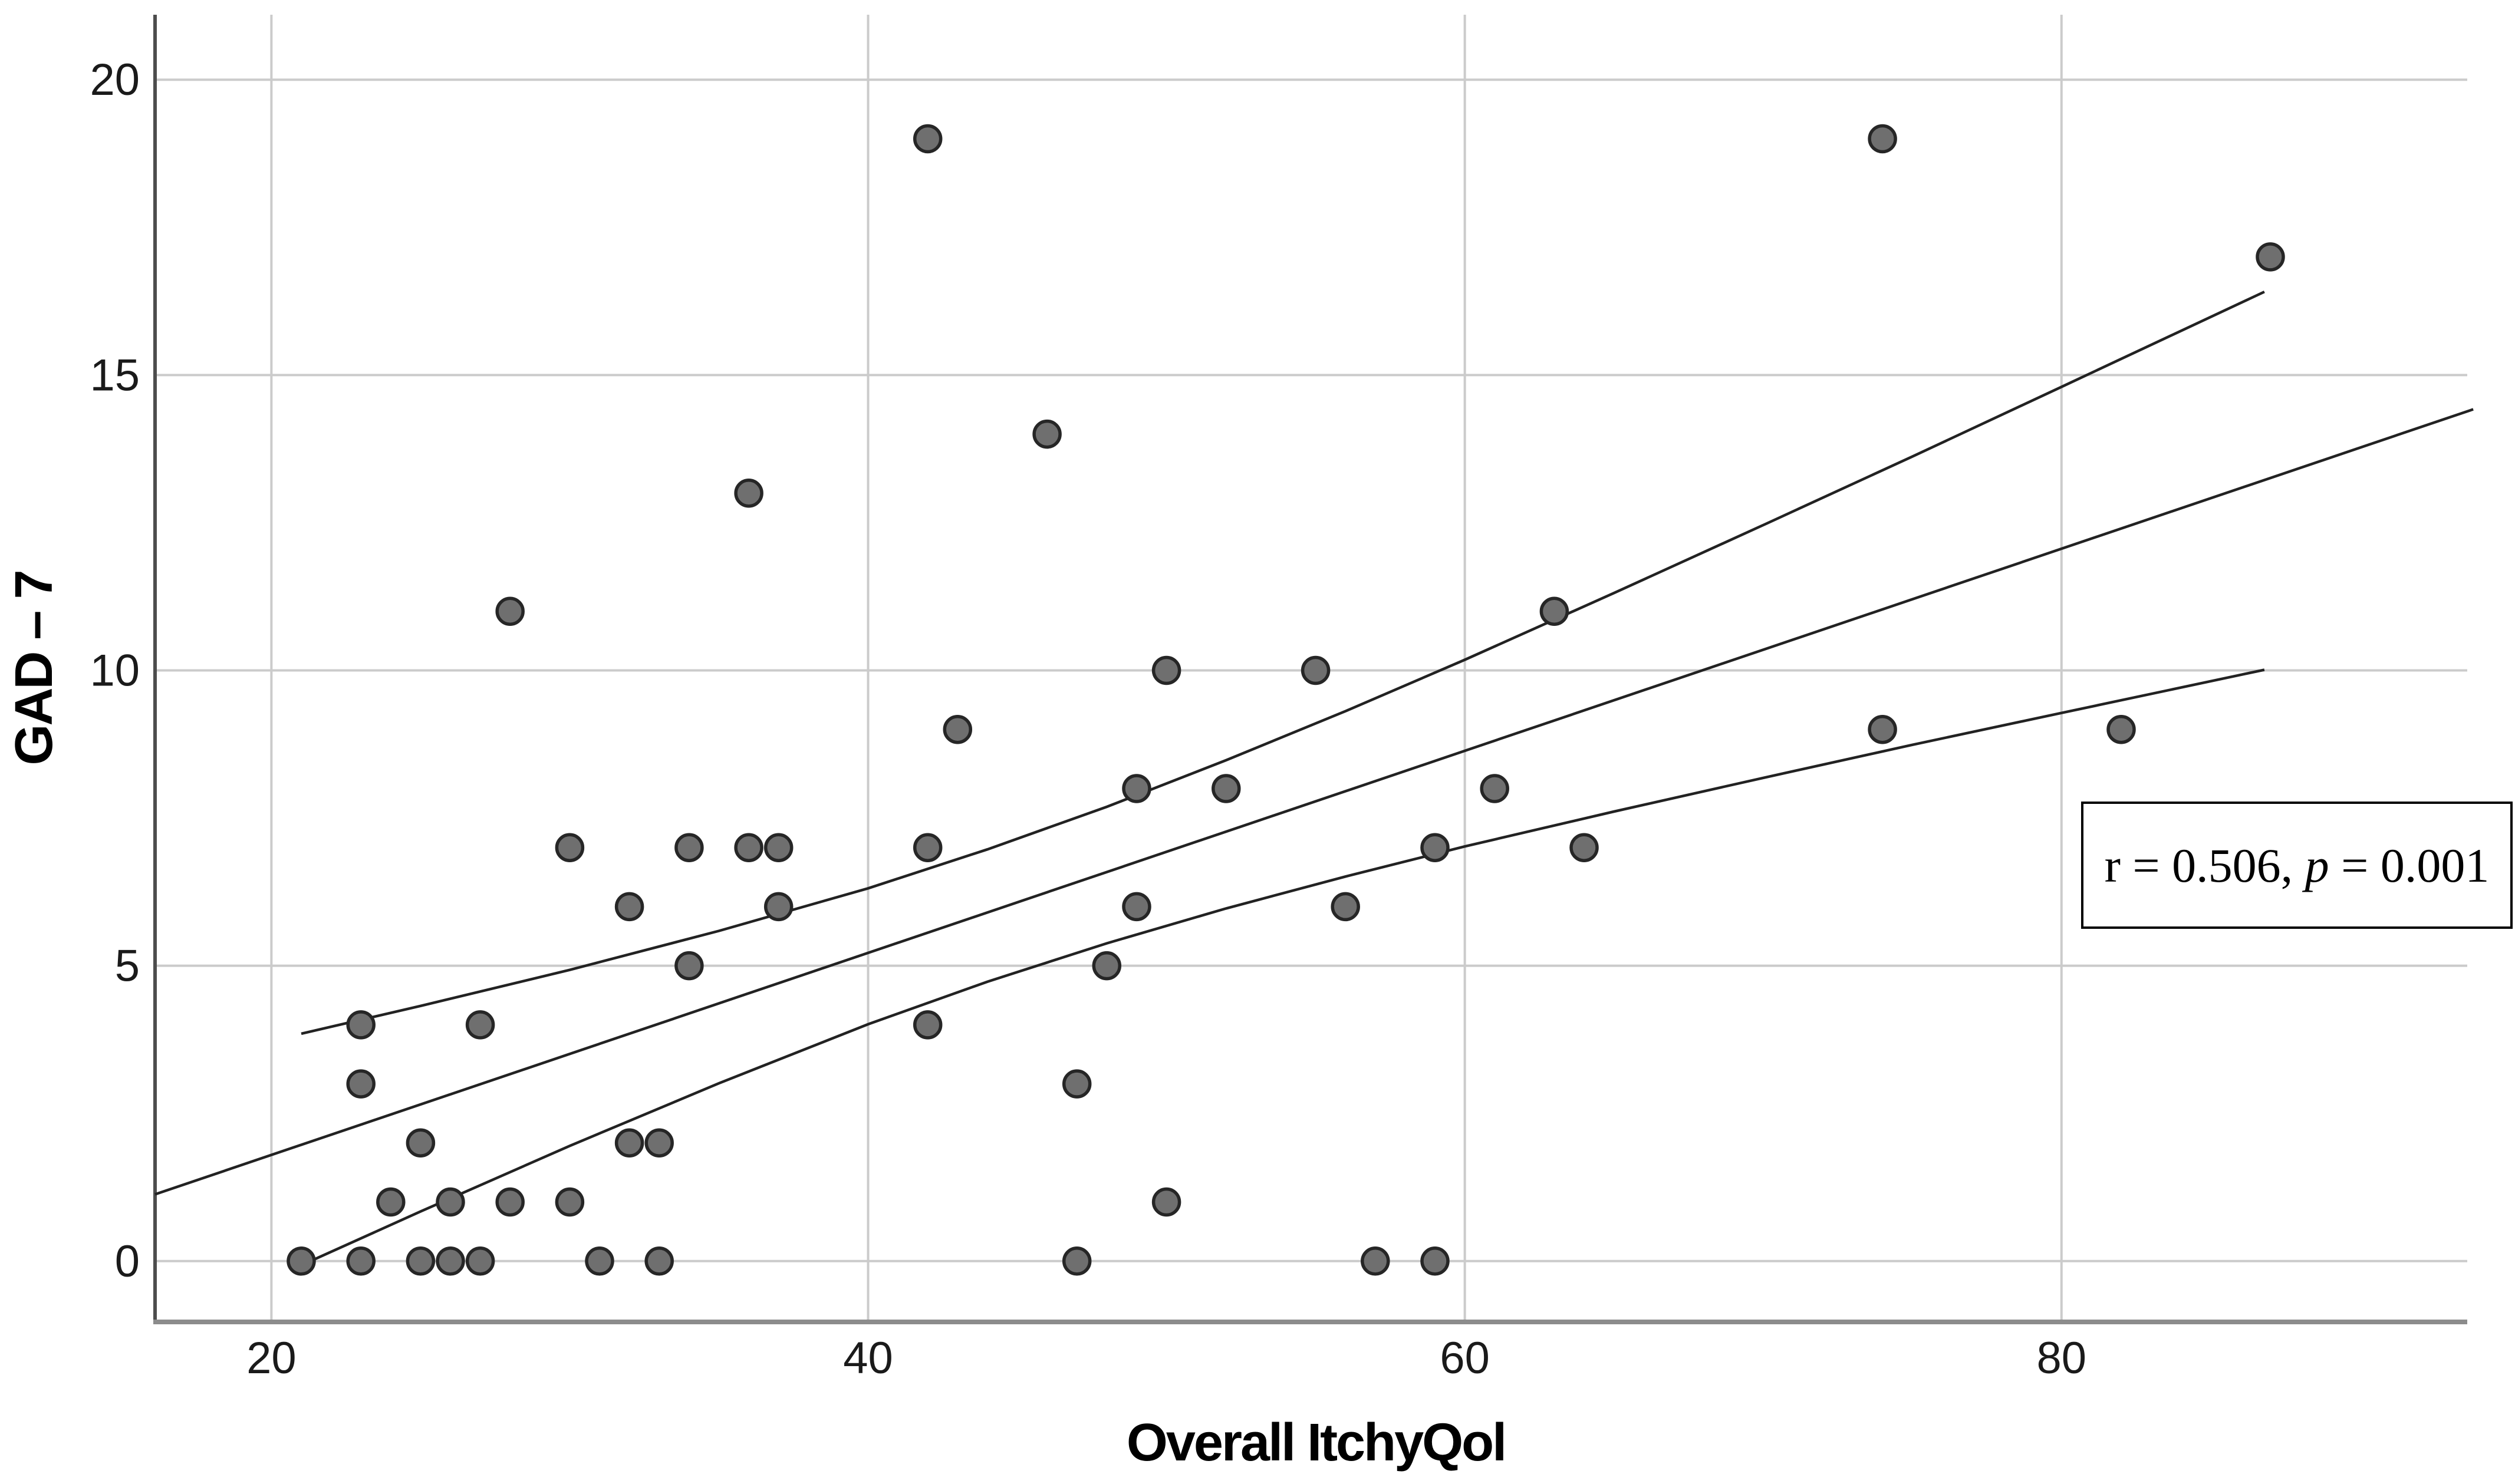 Image resolution: width=2515 pixels, height=1484 pixels. Describe the element at coordinates (1465, 1358) in the screenshot. I see `x-tick-label: 60` at that location.